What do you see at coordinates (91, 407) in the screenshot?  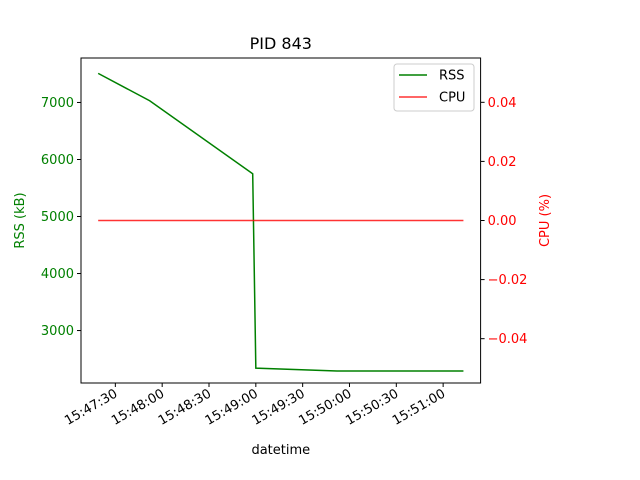 I see `x-tick-label: 15:47:30` at bounding box center [91, 407].